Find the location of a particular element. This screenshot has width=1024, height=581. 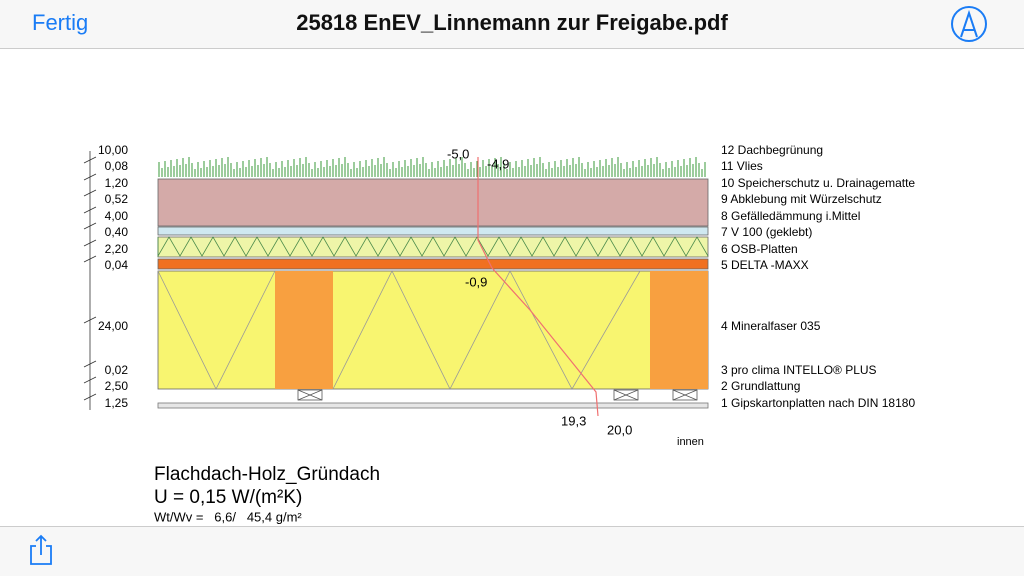

done-button: Fertig is located at coordinates (60, 22).